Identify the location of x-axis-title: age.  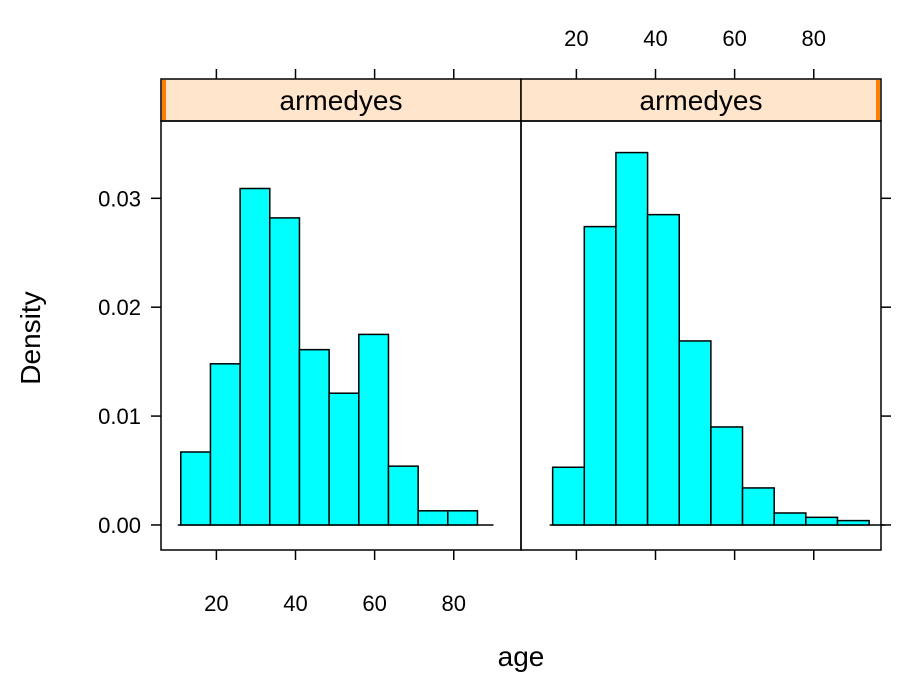
(521, 656).